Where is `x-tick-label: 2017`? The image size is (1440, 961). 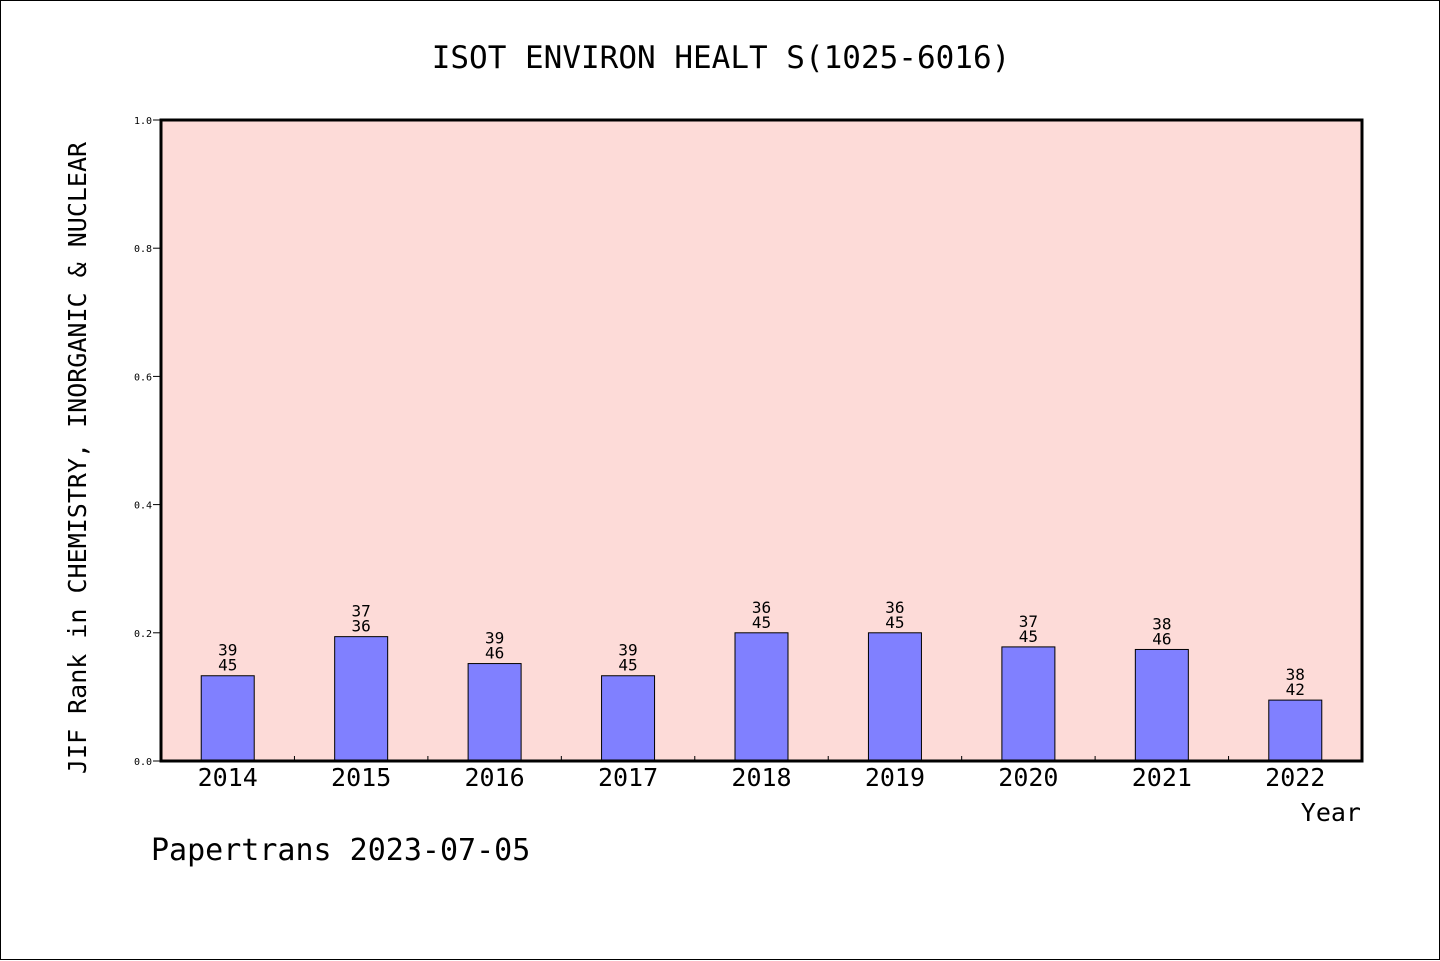 x-tick-label: 2017 is located at coordinates (628, 777).